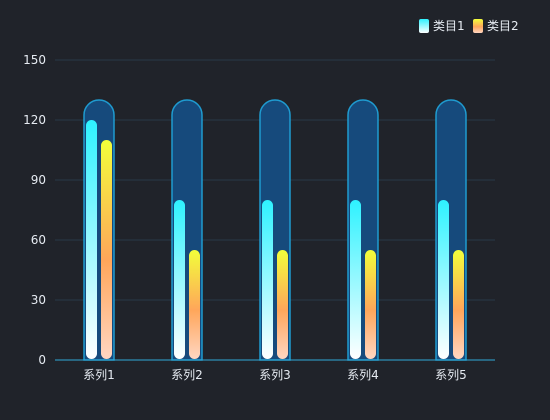 Image resolution: width=550 pixels, height=420 pixels. Describe the element at coordinates (34, 60) in the screenshot. I see `y-tick-label: 150` at that location.